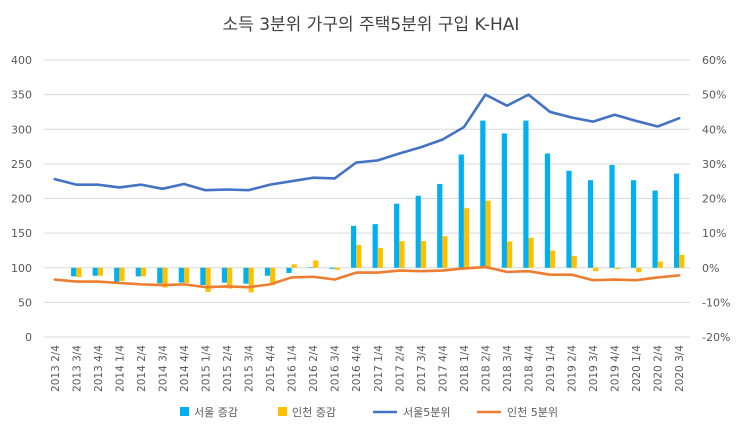 This screenshot has height=438, width=743. What do you see at coordinates (710, 268) in the screenshot?
I see `y-right-tick-label: 0%` at bounding box center [710, 268].